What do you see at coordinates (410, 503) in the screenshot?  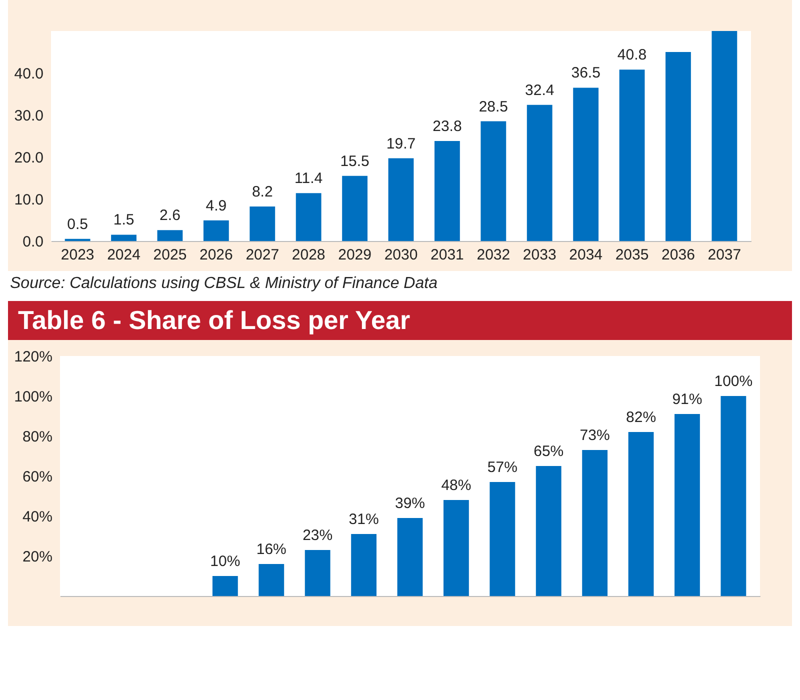 I see `data-label: 39%` at bounding box center [410, 503].